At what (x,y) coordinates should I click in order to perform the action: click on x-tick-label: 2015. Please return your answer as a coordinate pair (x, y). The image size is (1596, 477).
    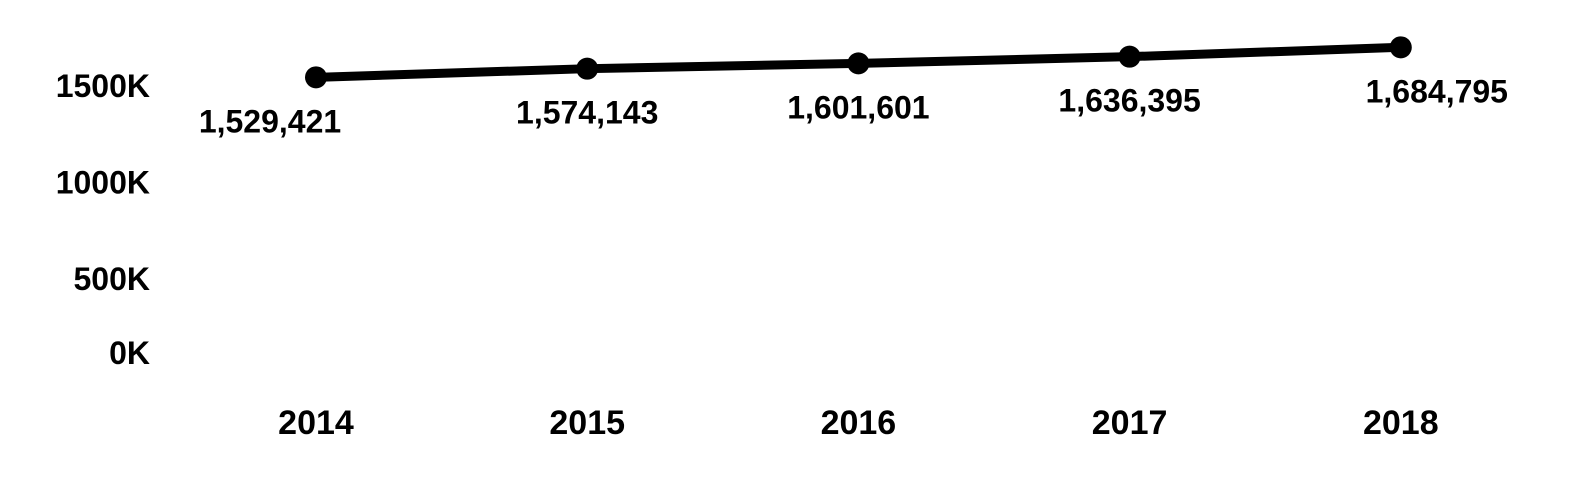
    Looking at the image, I should click on (587, 423).